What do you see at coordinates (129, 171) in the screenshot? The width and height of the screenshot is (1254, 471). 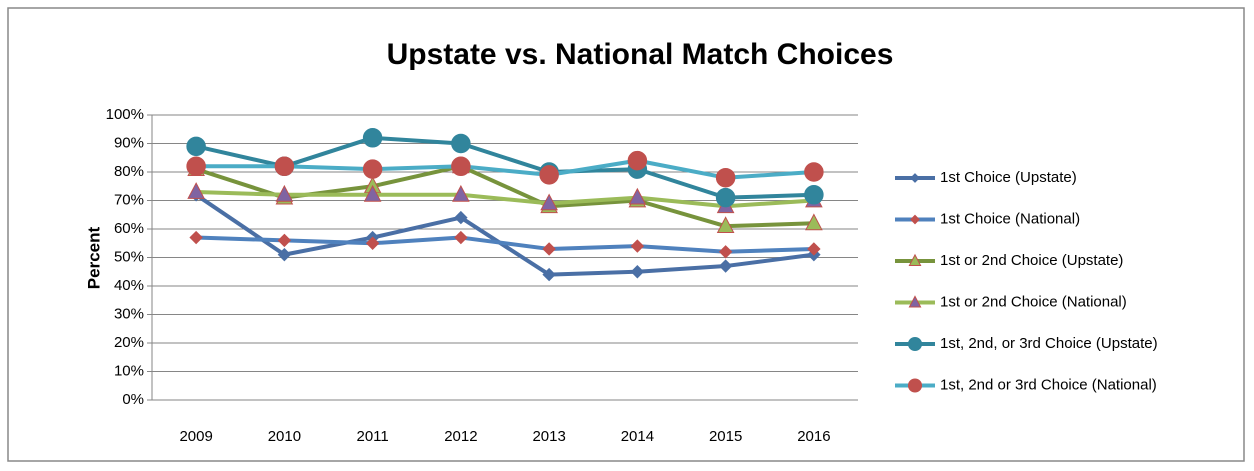 I see `y-tick-label: 80%` at bounding box center [129, 171].